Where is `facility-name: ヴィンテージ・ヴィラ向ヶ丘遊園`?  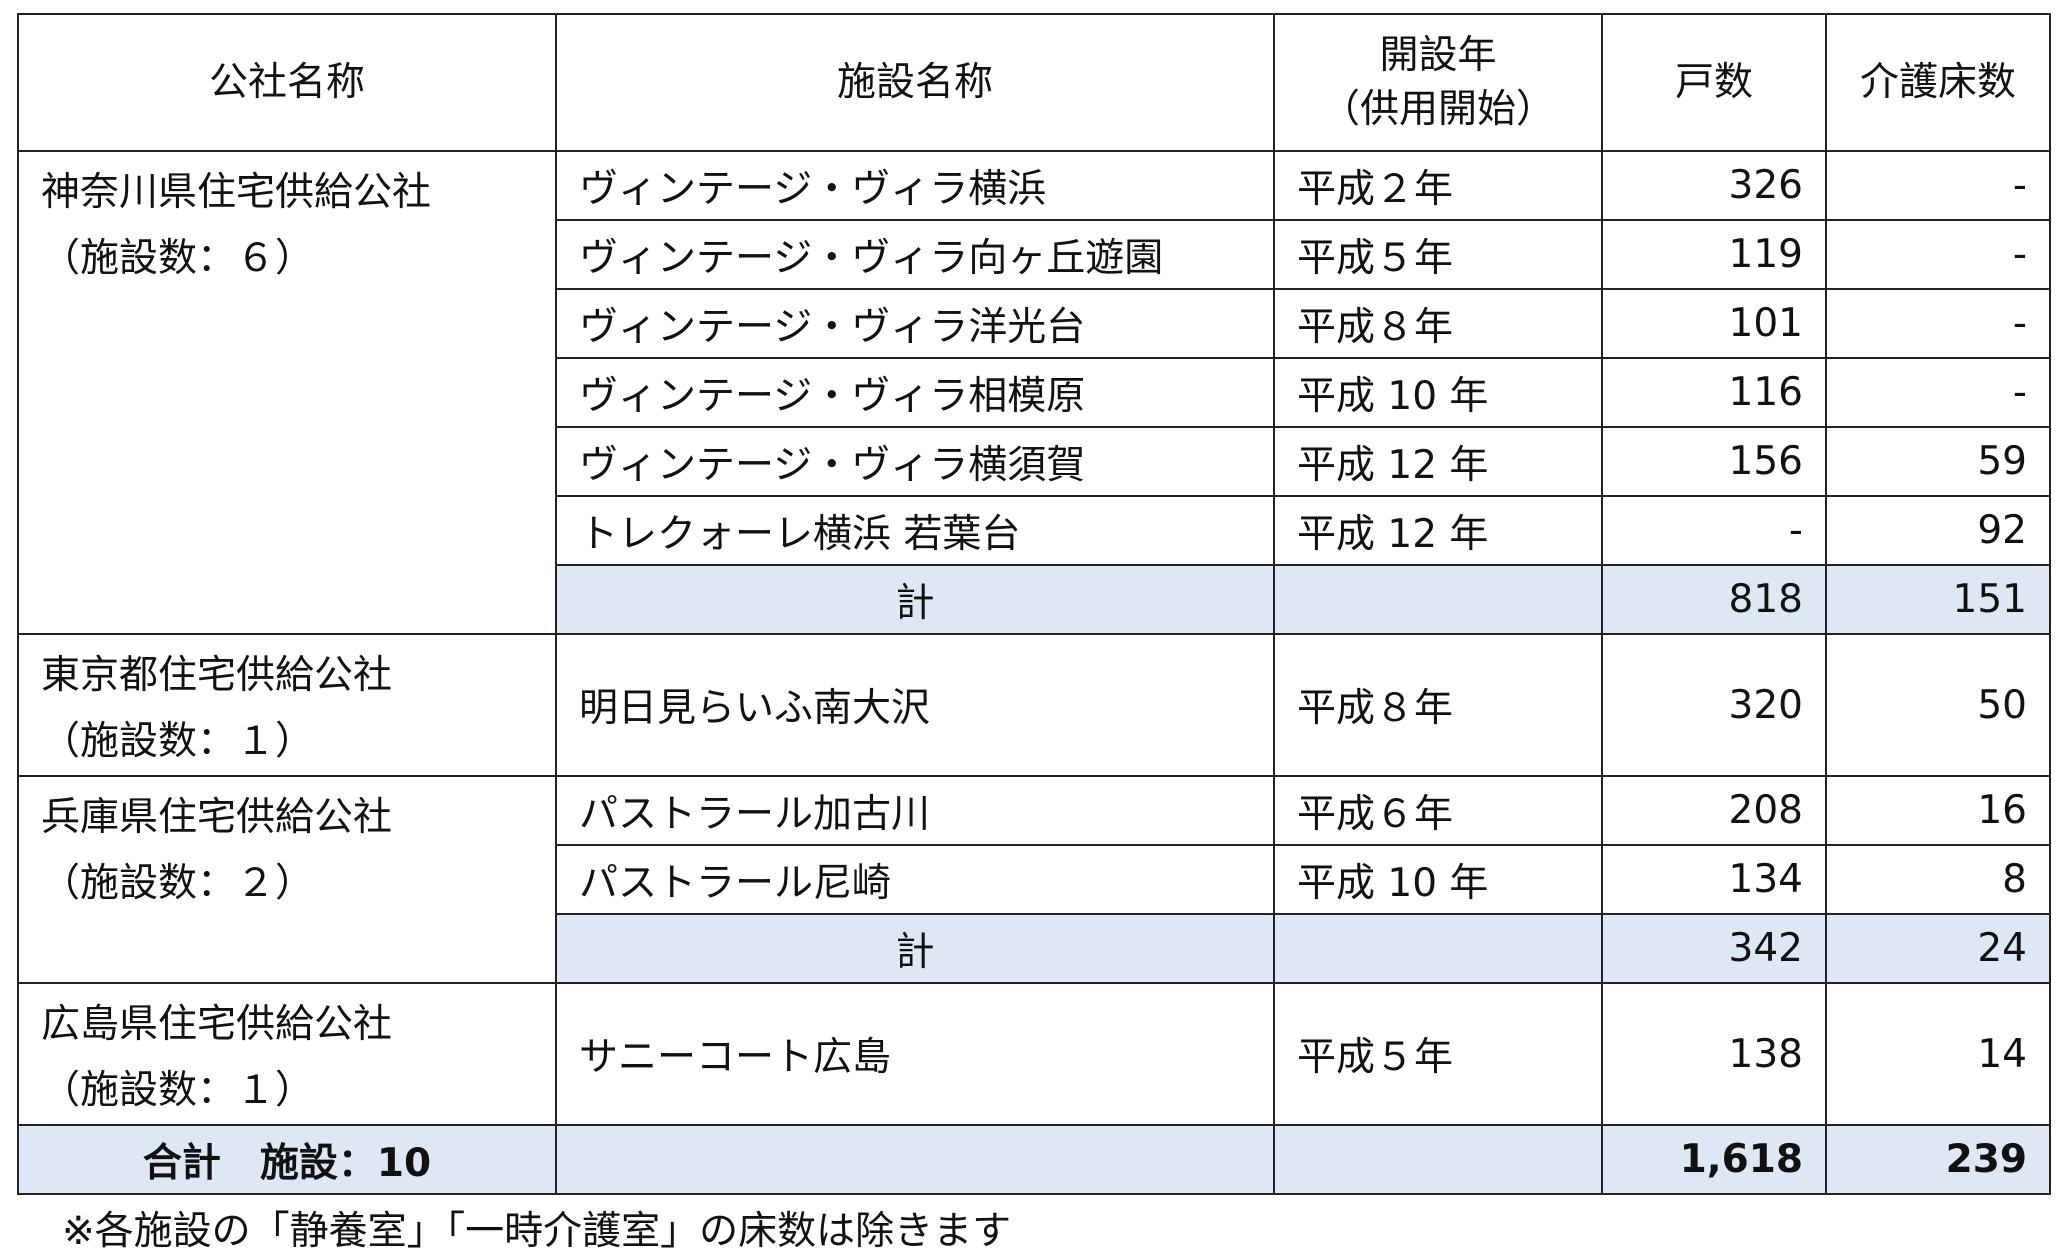 facility-name: ヴィンテージ・ヴィラ向ヶ丘遊園 is located at coordinates (915, 254).